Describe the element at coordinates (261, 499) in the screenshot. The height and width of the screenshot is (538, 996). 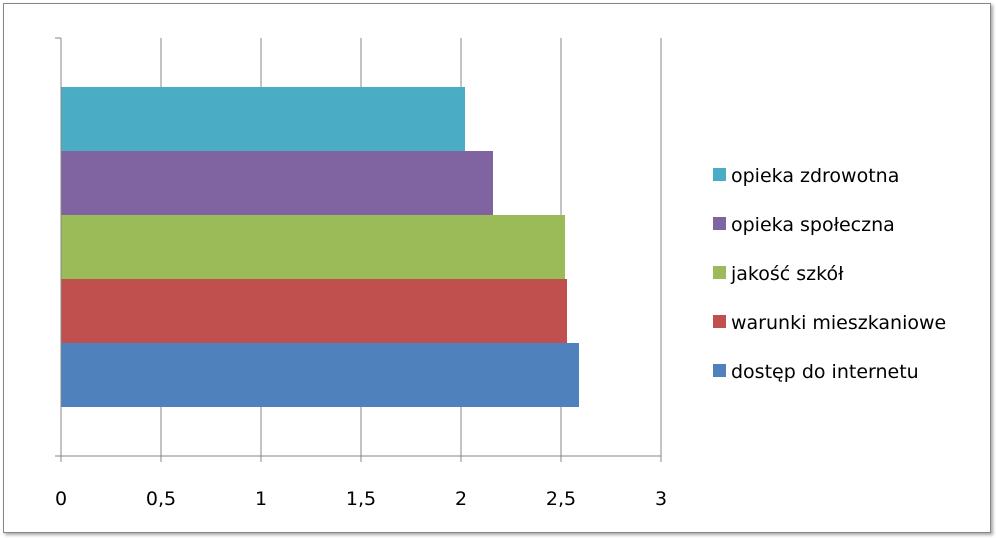
I see `x-tick-label: 1` at that location.